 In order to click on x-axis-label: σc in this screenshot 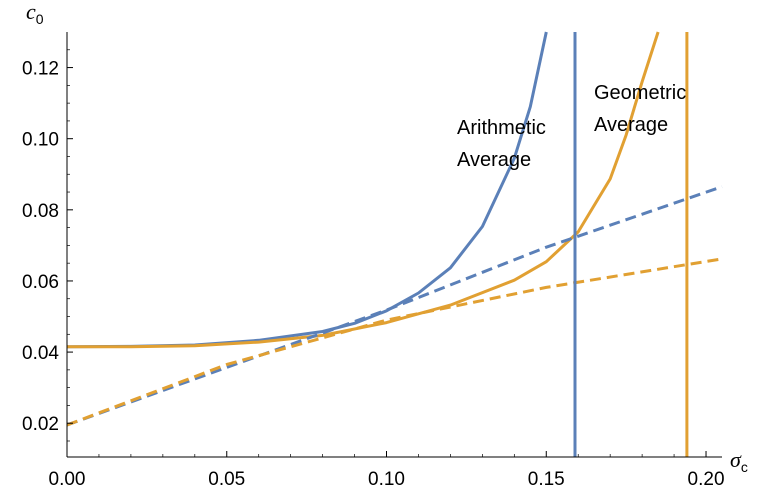, I will do `click(739, 461)`.